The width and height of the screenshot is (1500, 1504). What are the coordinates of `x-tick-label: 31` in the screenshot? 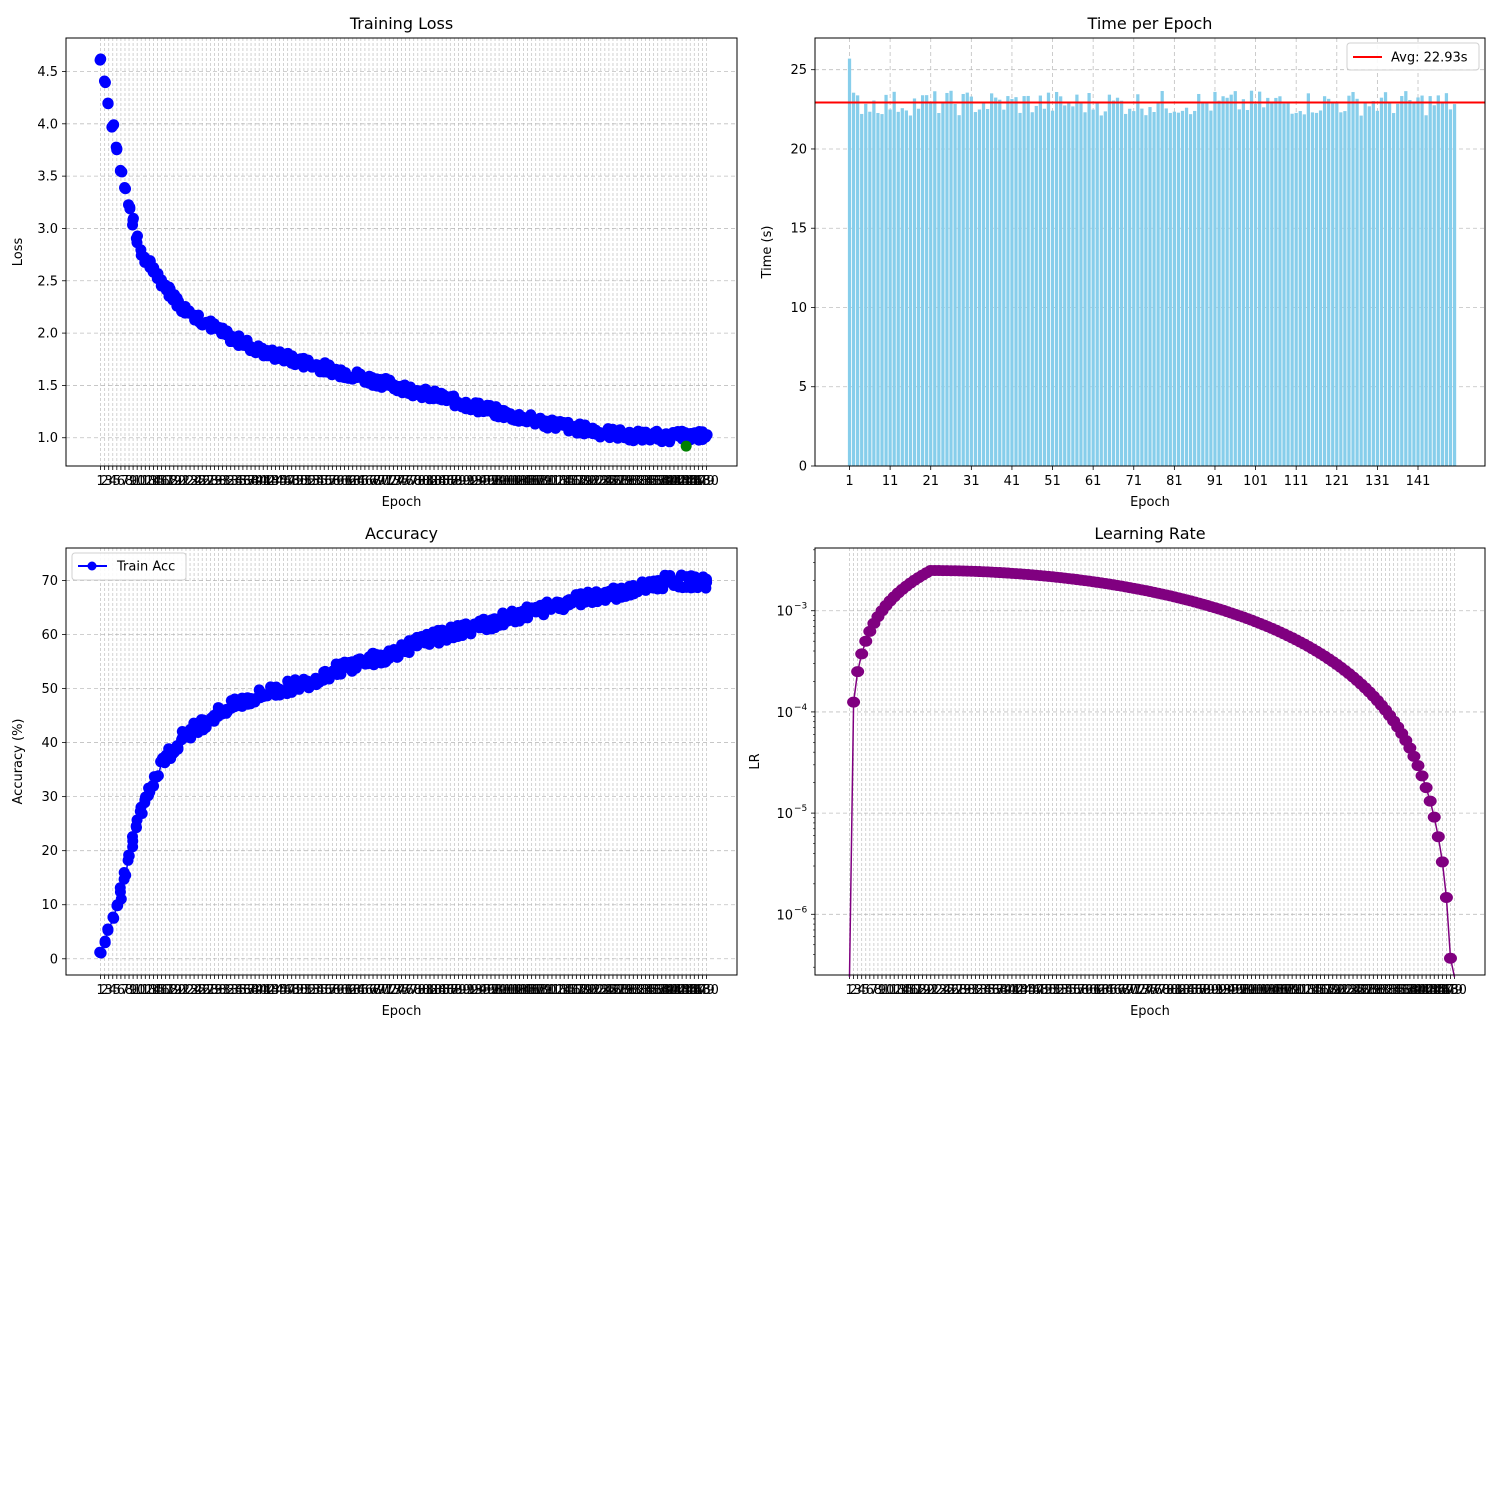 It's located at (971, 990).